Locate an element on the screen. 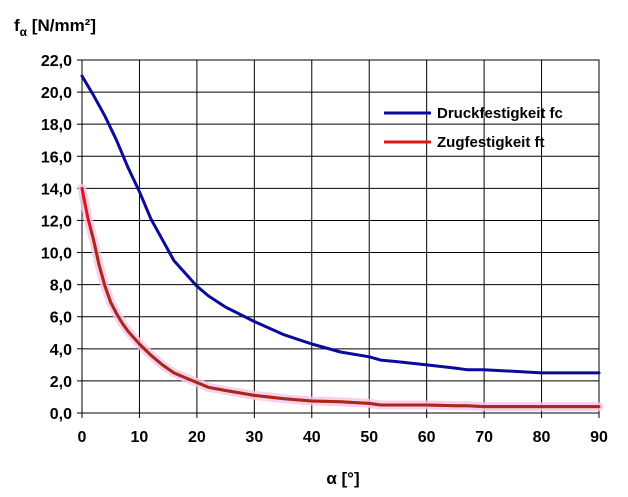 The height and width of the screenshot is (497, 628). y-axis-title: fα [N/mm²] is located at coordinates (55, 27).